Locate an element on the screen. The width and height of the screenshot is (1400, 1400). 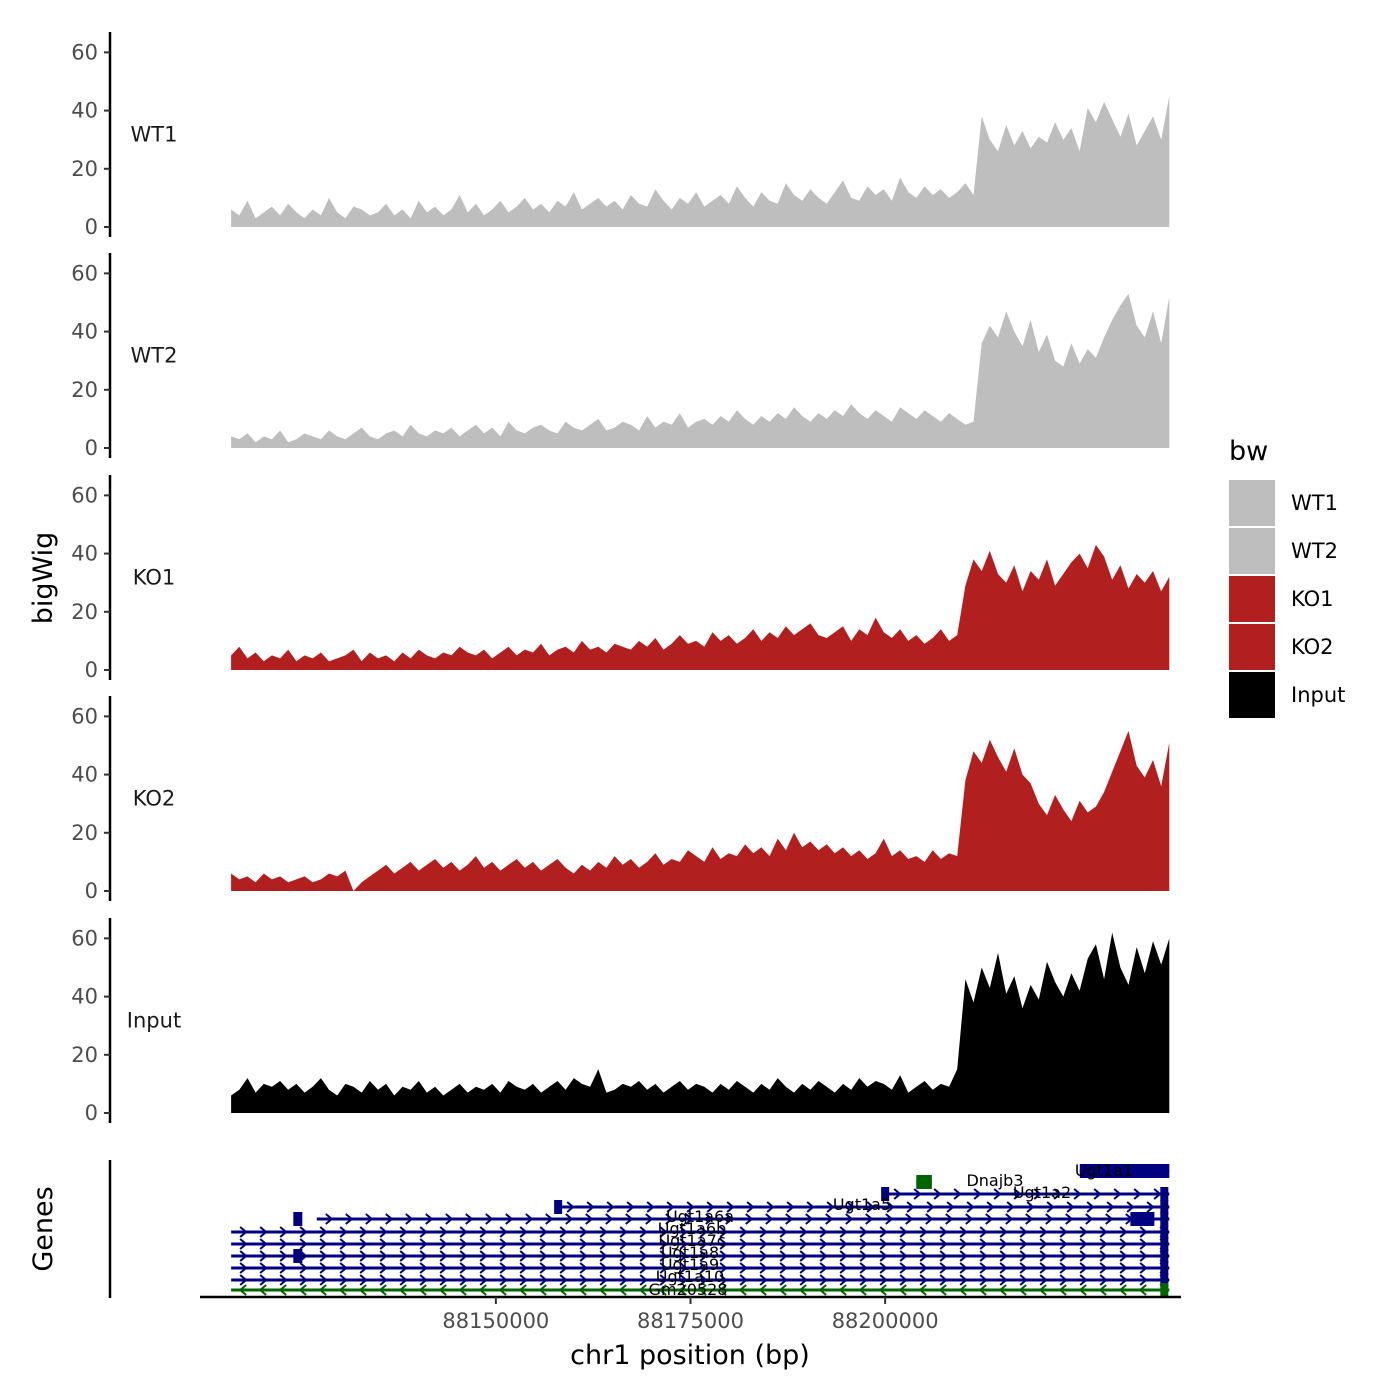
gene-ugt1a10 is located at coordinates (700, 1280).